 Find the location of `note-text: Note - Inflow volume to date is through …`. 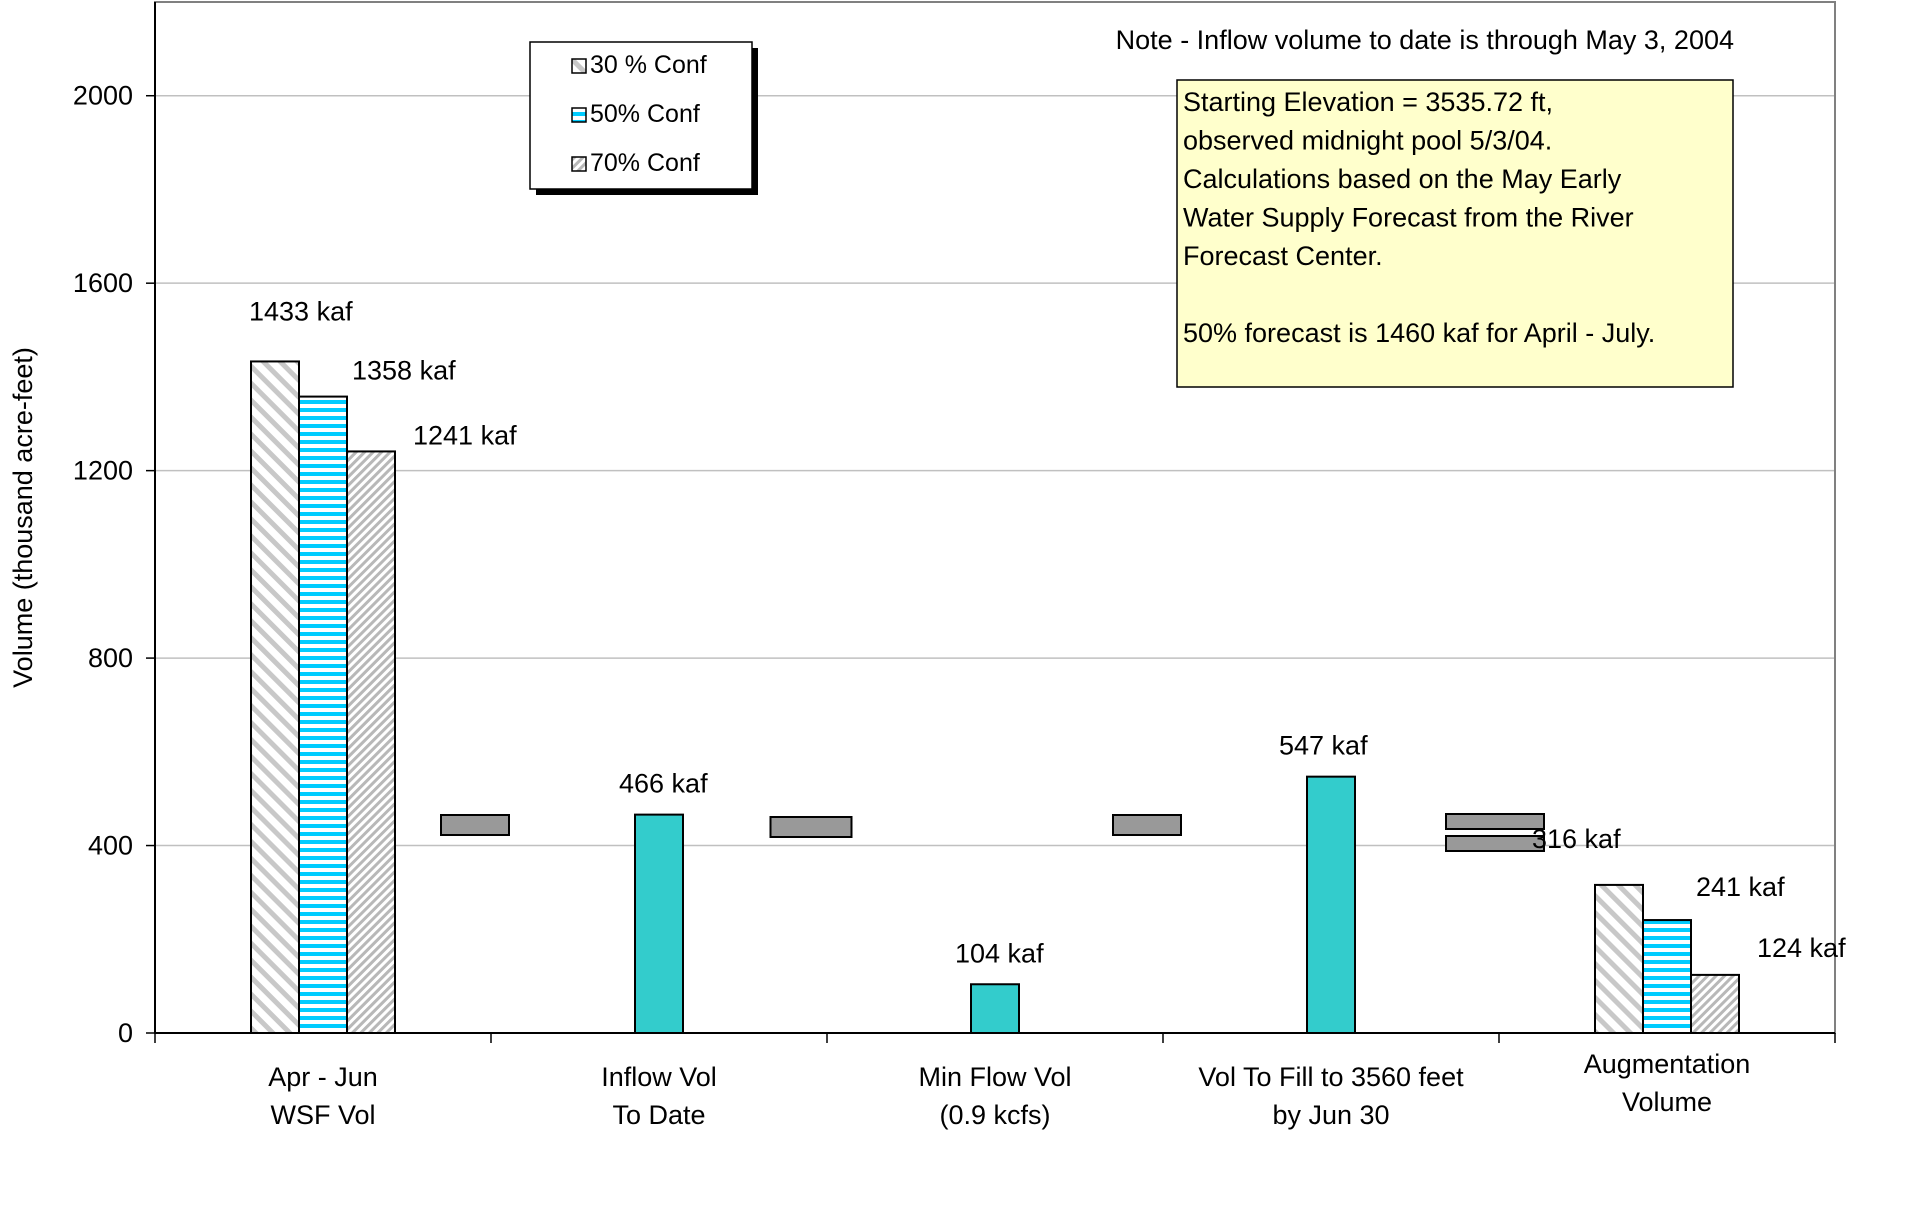

note-text: Note - Inflow volume to date is through … is located at coordinates (1425, 40).